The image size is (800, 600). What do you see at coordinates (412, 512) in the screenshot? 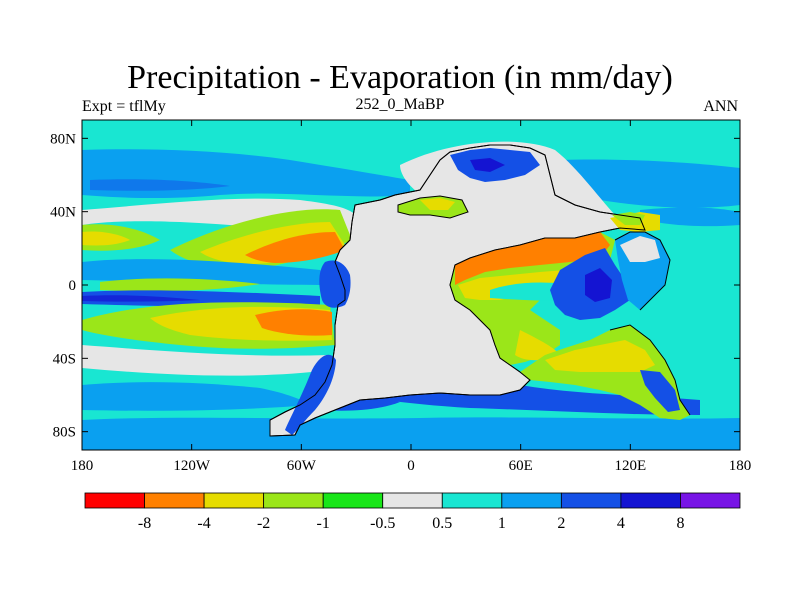
I see `colorbar: -8 -4 -2 -1 -0.5 0.5 1 2 4 8` at bounding box center [412, 512].